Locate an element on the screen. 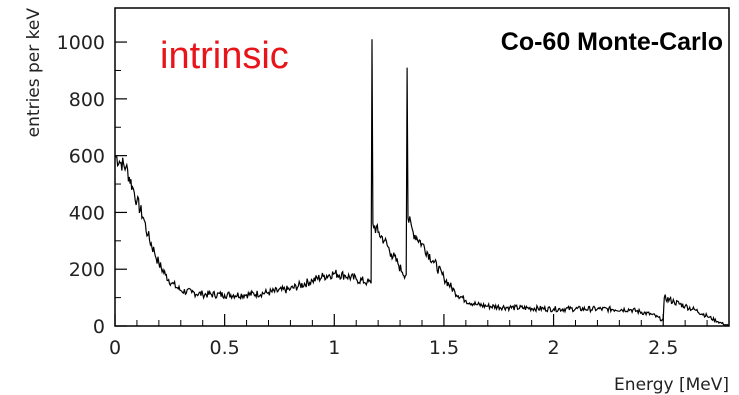 This screenshot has height=395, width=739. y-tick-label: 0 is located at coordinates (99, 327).